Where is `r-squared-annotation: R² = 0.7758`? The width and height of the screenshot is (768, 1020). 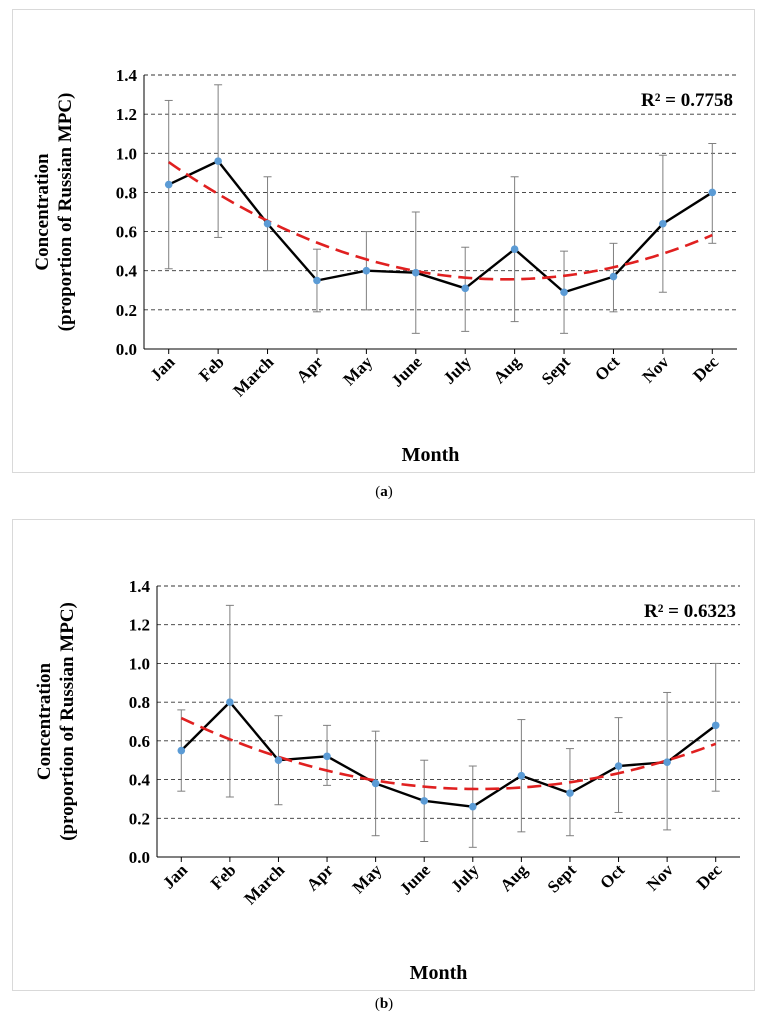
r-squared-annotation: R² = 0.7758 is located at coordinates (687, 100).